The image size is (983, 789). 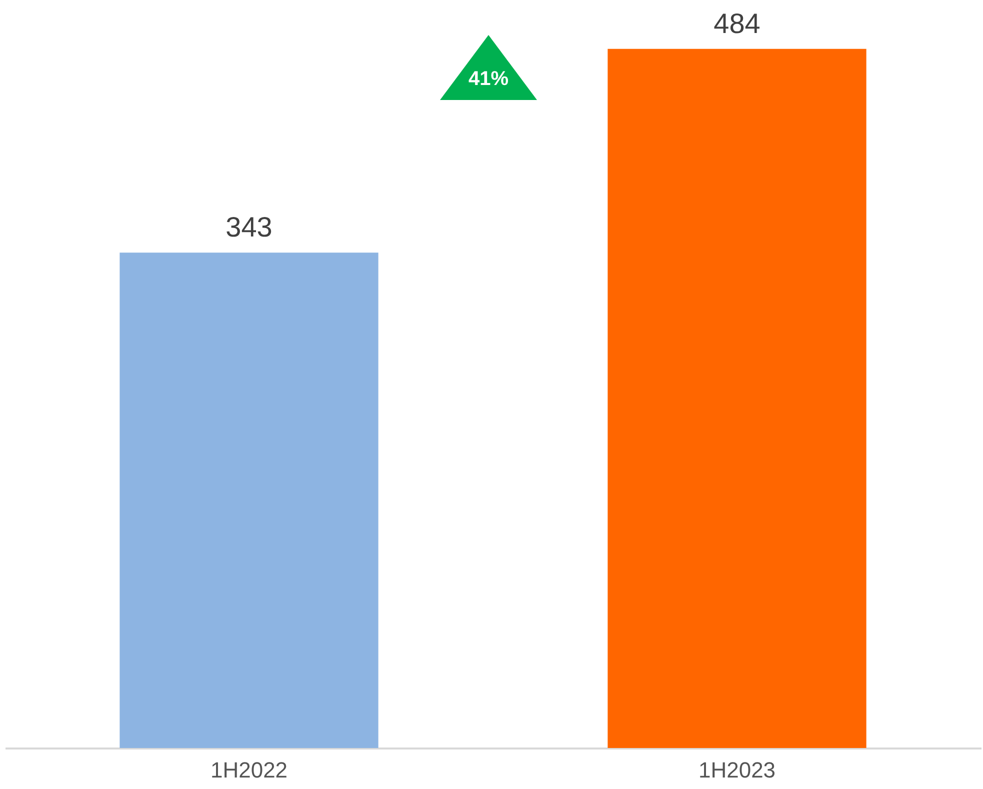 What do you see at coordinates (249, 227) in the screenshot?
I see `data-label: 343` at bounding box center [249, 227].